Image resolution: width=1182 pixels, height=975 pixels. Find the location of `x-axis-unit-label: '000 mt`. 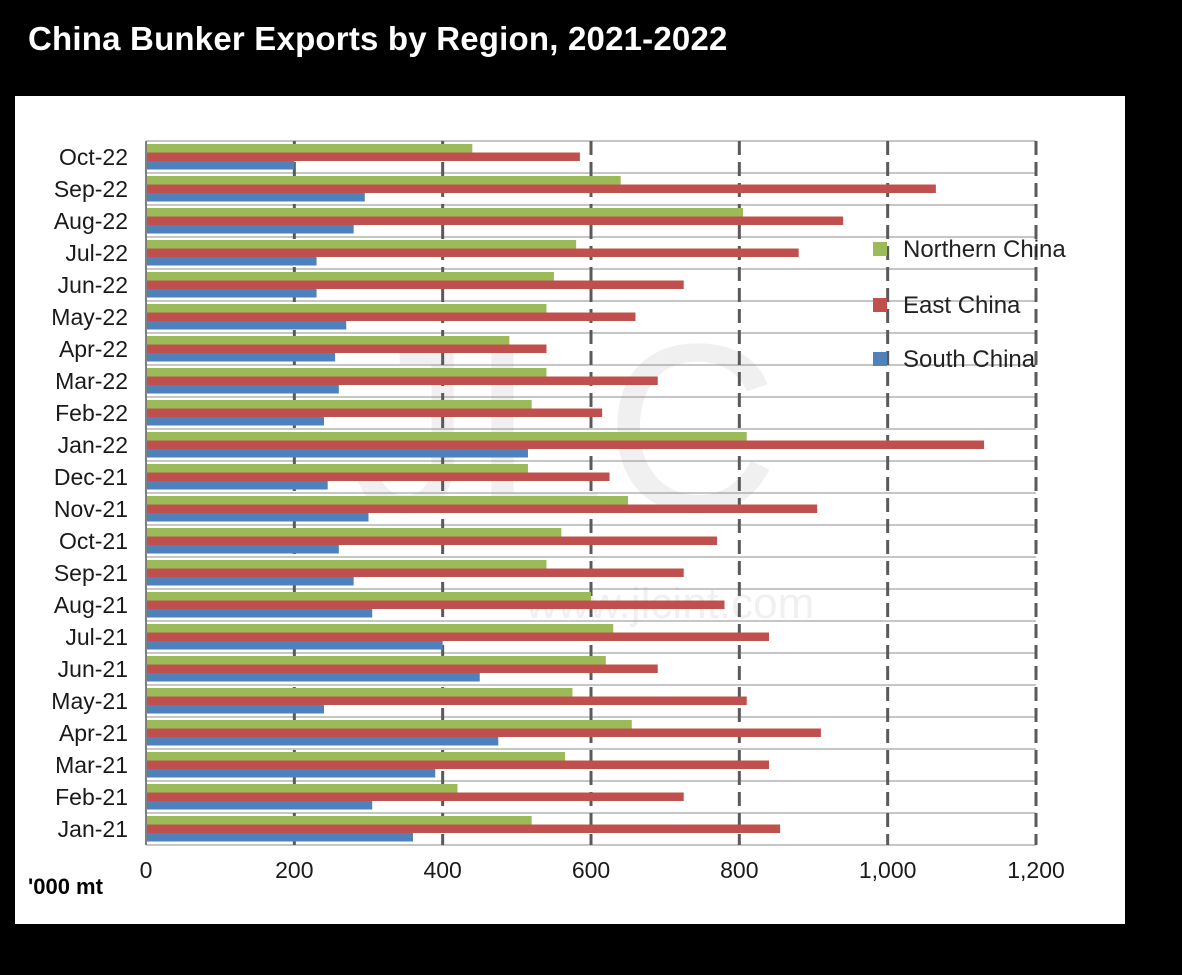

x-axis-unit-label: '000 mt is located at coordinates (65, 886).